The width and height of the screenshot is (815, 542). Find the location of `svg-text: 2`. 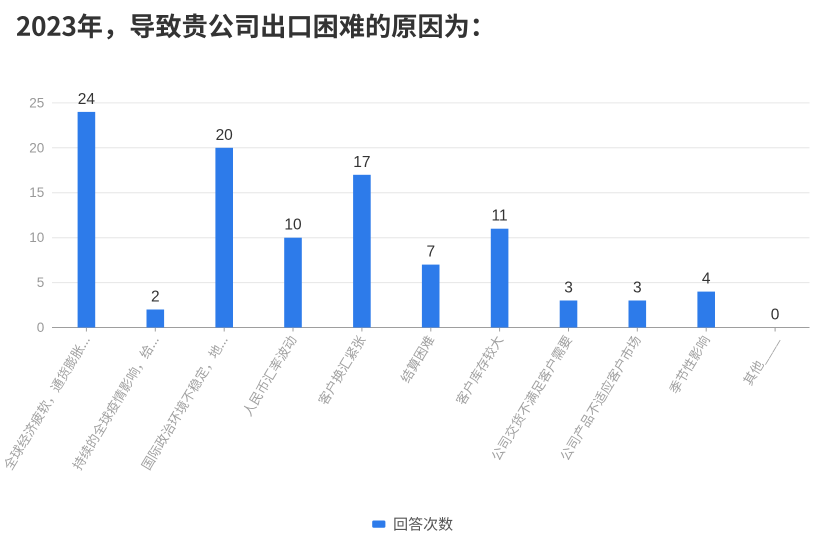

svg-text: 2 is located at coordinates (155, 297).